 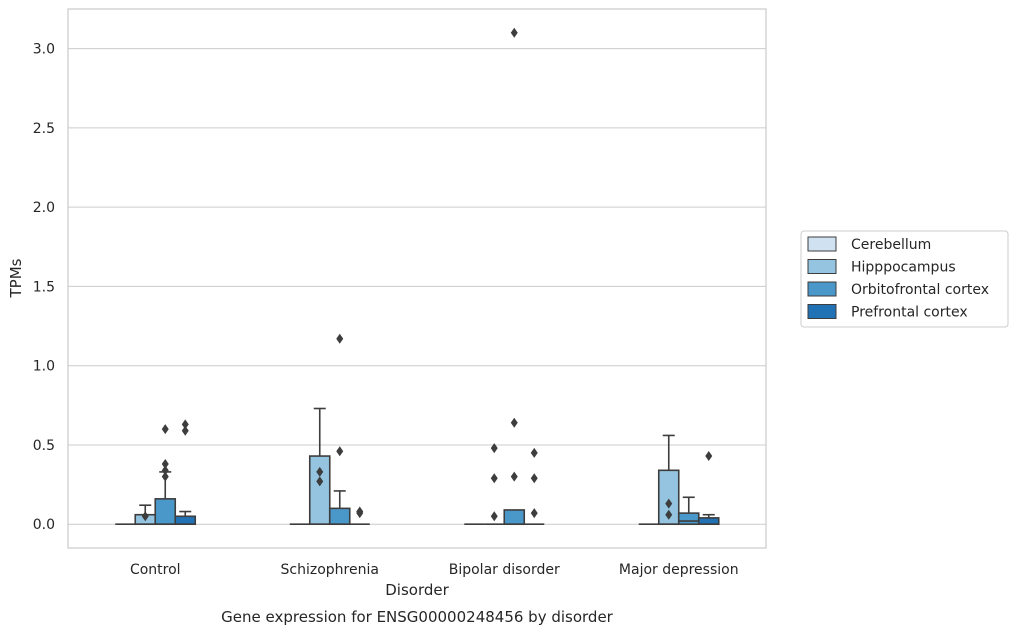 What do you see at coordinates (44, 50) in the screenshot?
I see `y-tick-label: 3.0` at bounding box center [44, 50].